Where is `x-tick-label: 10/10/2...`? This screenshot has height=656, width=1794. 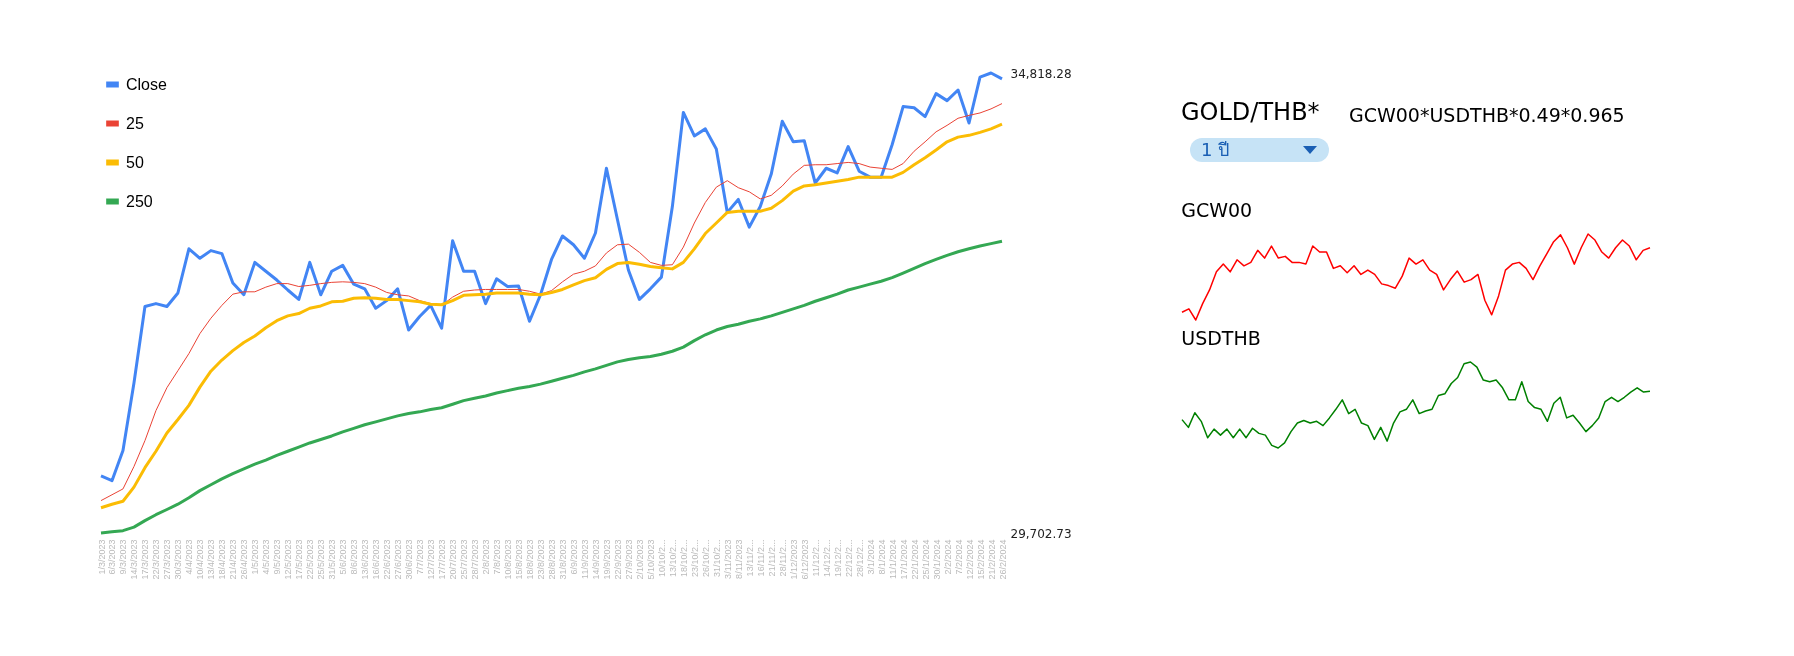
x-tick-label: 10/10/2... is located at coordinates (661, 558).